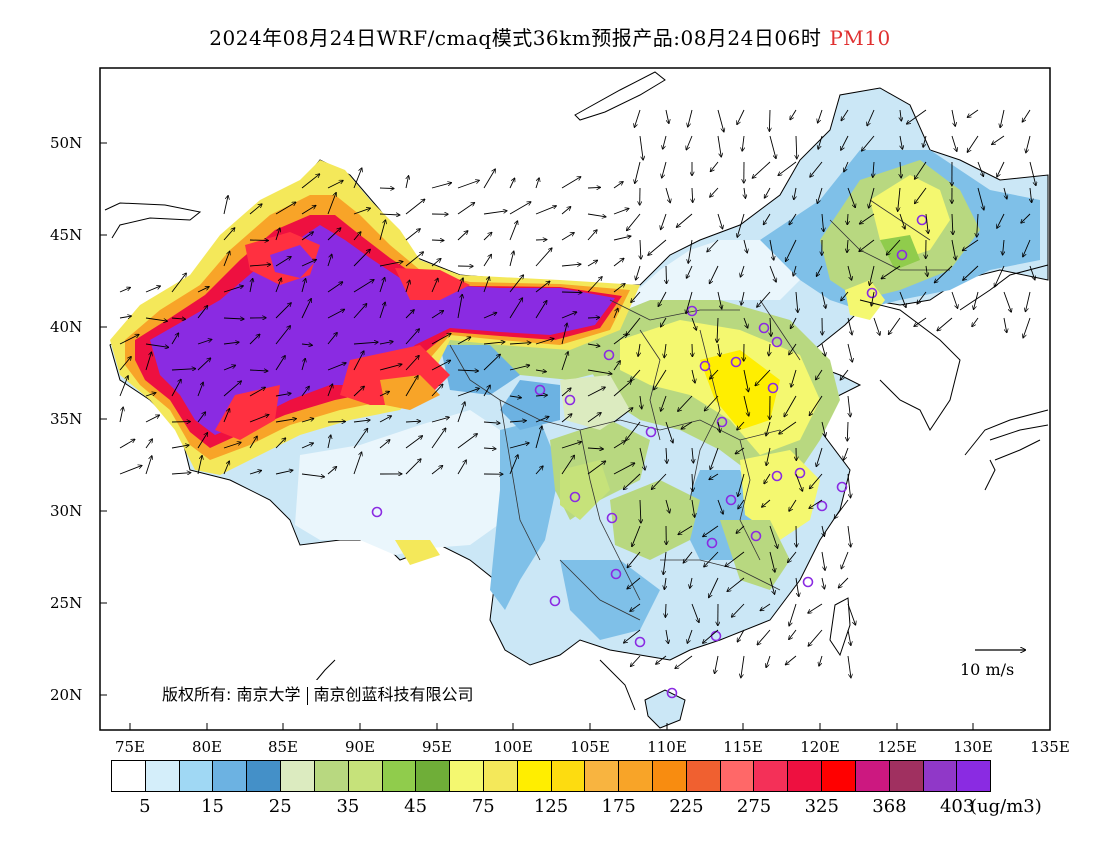  What do you see at coordinates (483, 806) in the screenshot?
I see `legend-label: 75` at bounding box center [483, 806].